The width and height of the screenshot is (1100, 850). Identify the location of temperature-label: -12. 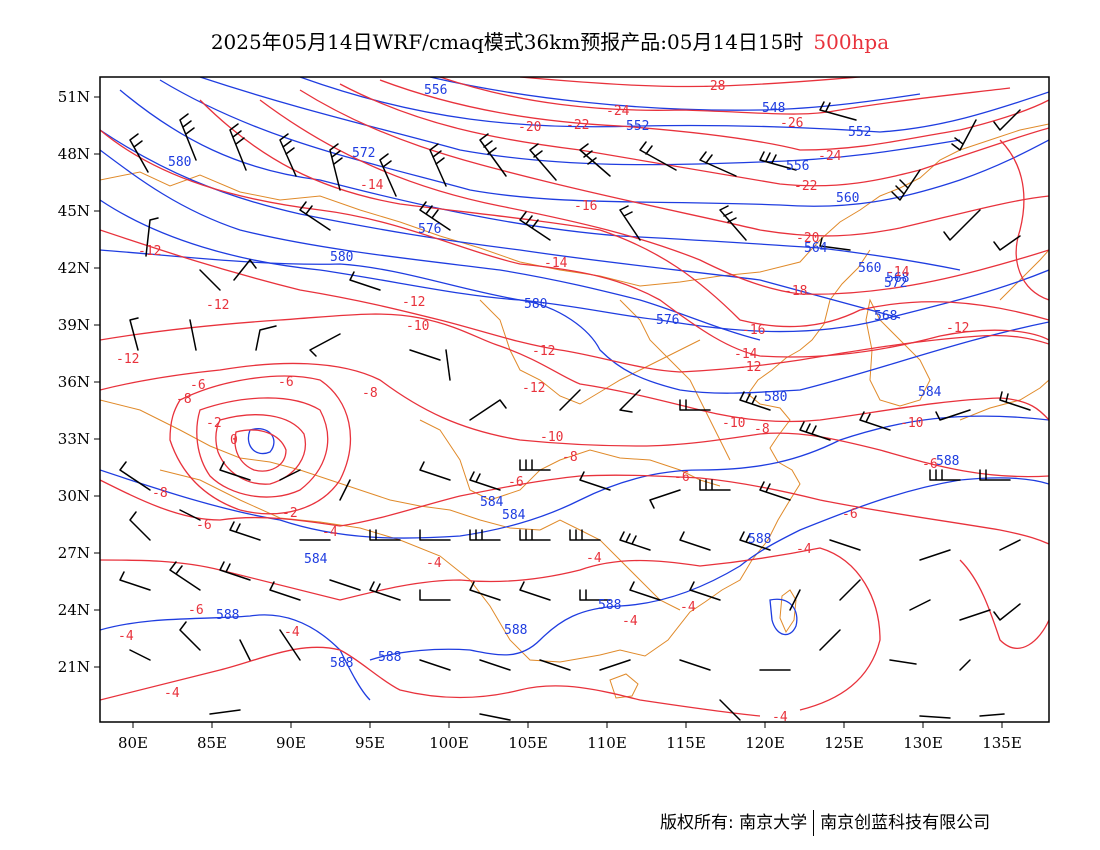
(957, 328).